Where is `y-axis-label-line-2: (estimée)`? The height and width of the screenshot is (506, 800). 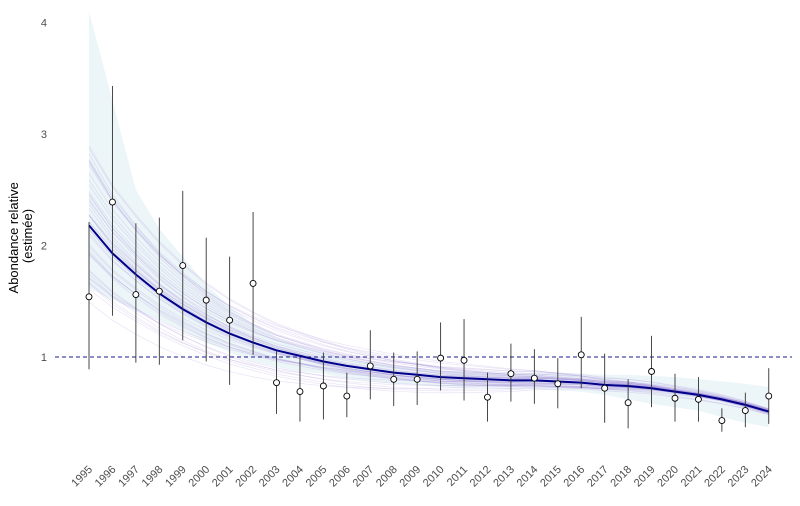 y-axis-label-line-2: (estimée) is located at coordinates (27, 236).